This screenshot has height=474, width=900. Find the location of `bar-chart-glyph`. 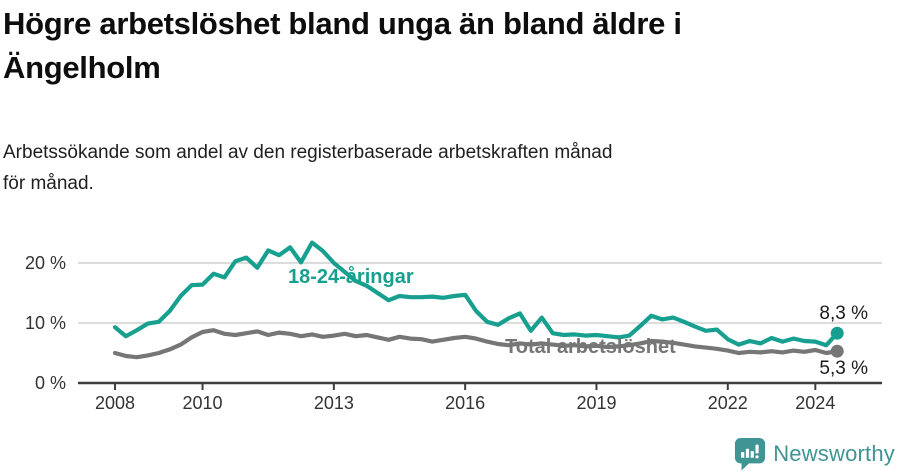

bar-chart-glyph is located at coordinates (750, 451).